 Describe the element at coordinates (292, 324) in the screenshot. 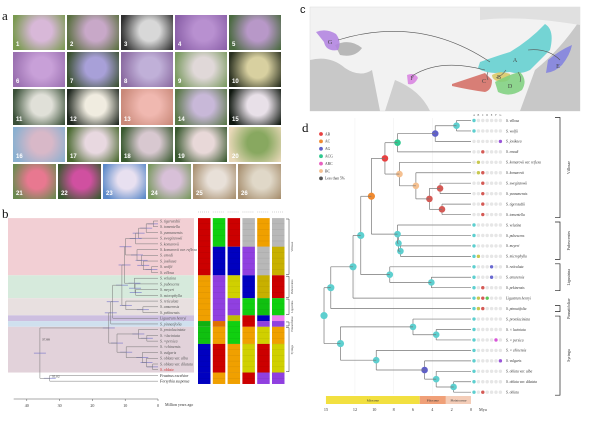

I see `clade-label: Pinnatifoliae` at that location.